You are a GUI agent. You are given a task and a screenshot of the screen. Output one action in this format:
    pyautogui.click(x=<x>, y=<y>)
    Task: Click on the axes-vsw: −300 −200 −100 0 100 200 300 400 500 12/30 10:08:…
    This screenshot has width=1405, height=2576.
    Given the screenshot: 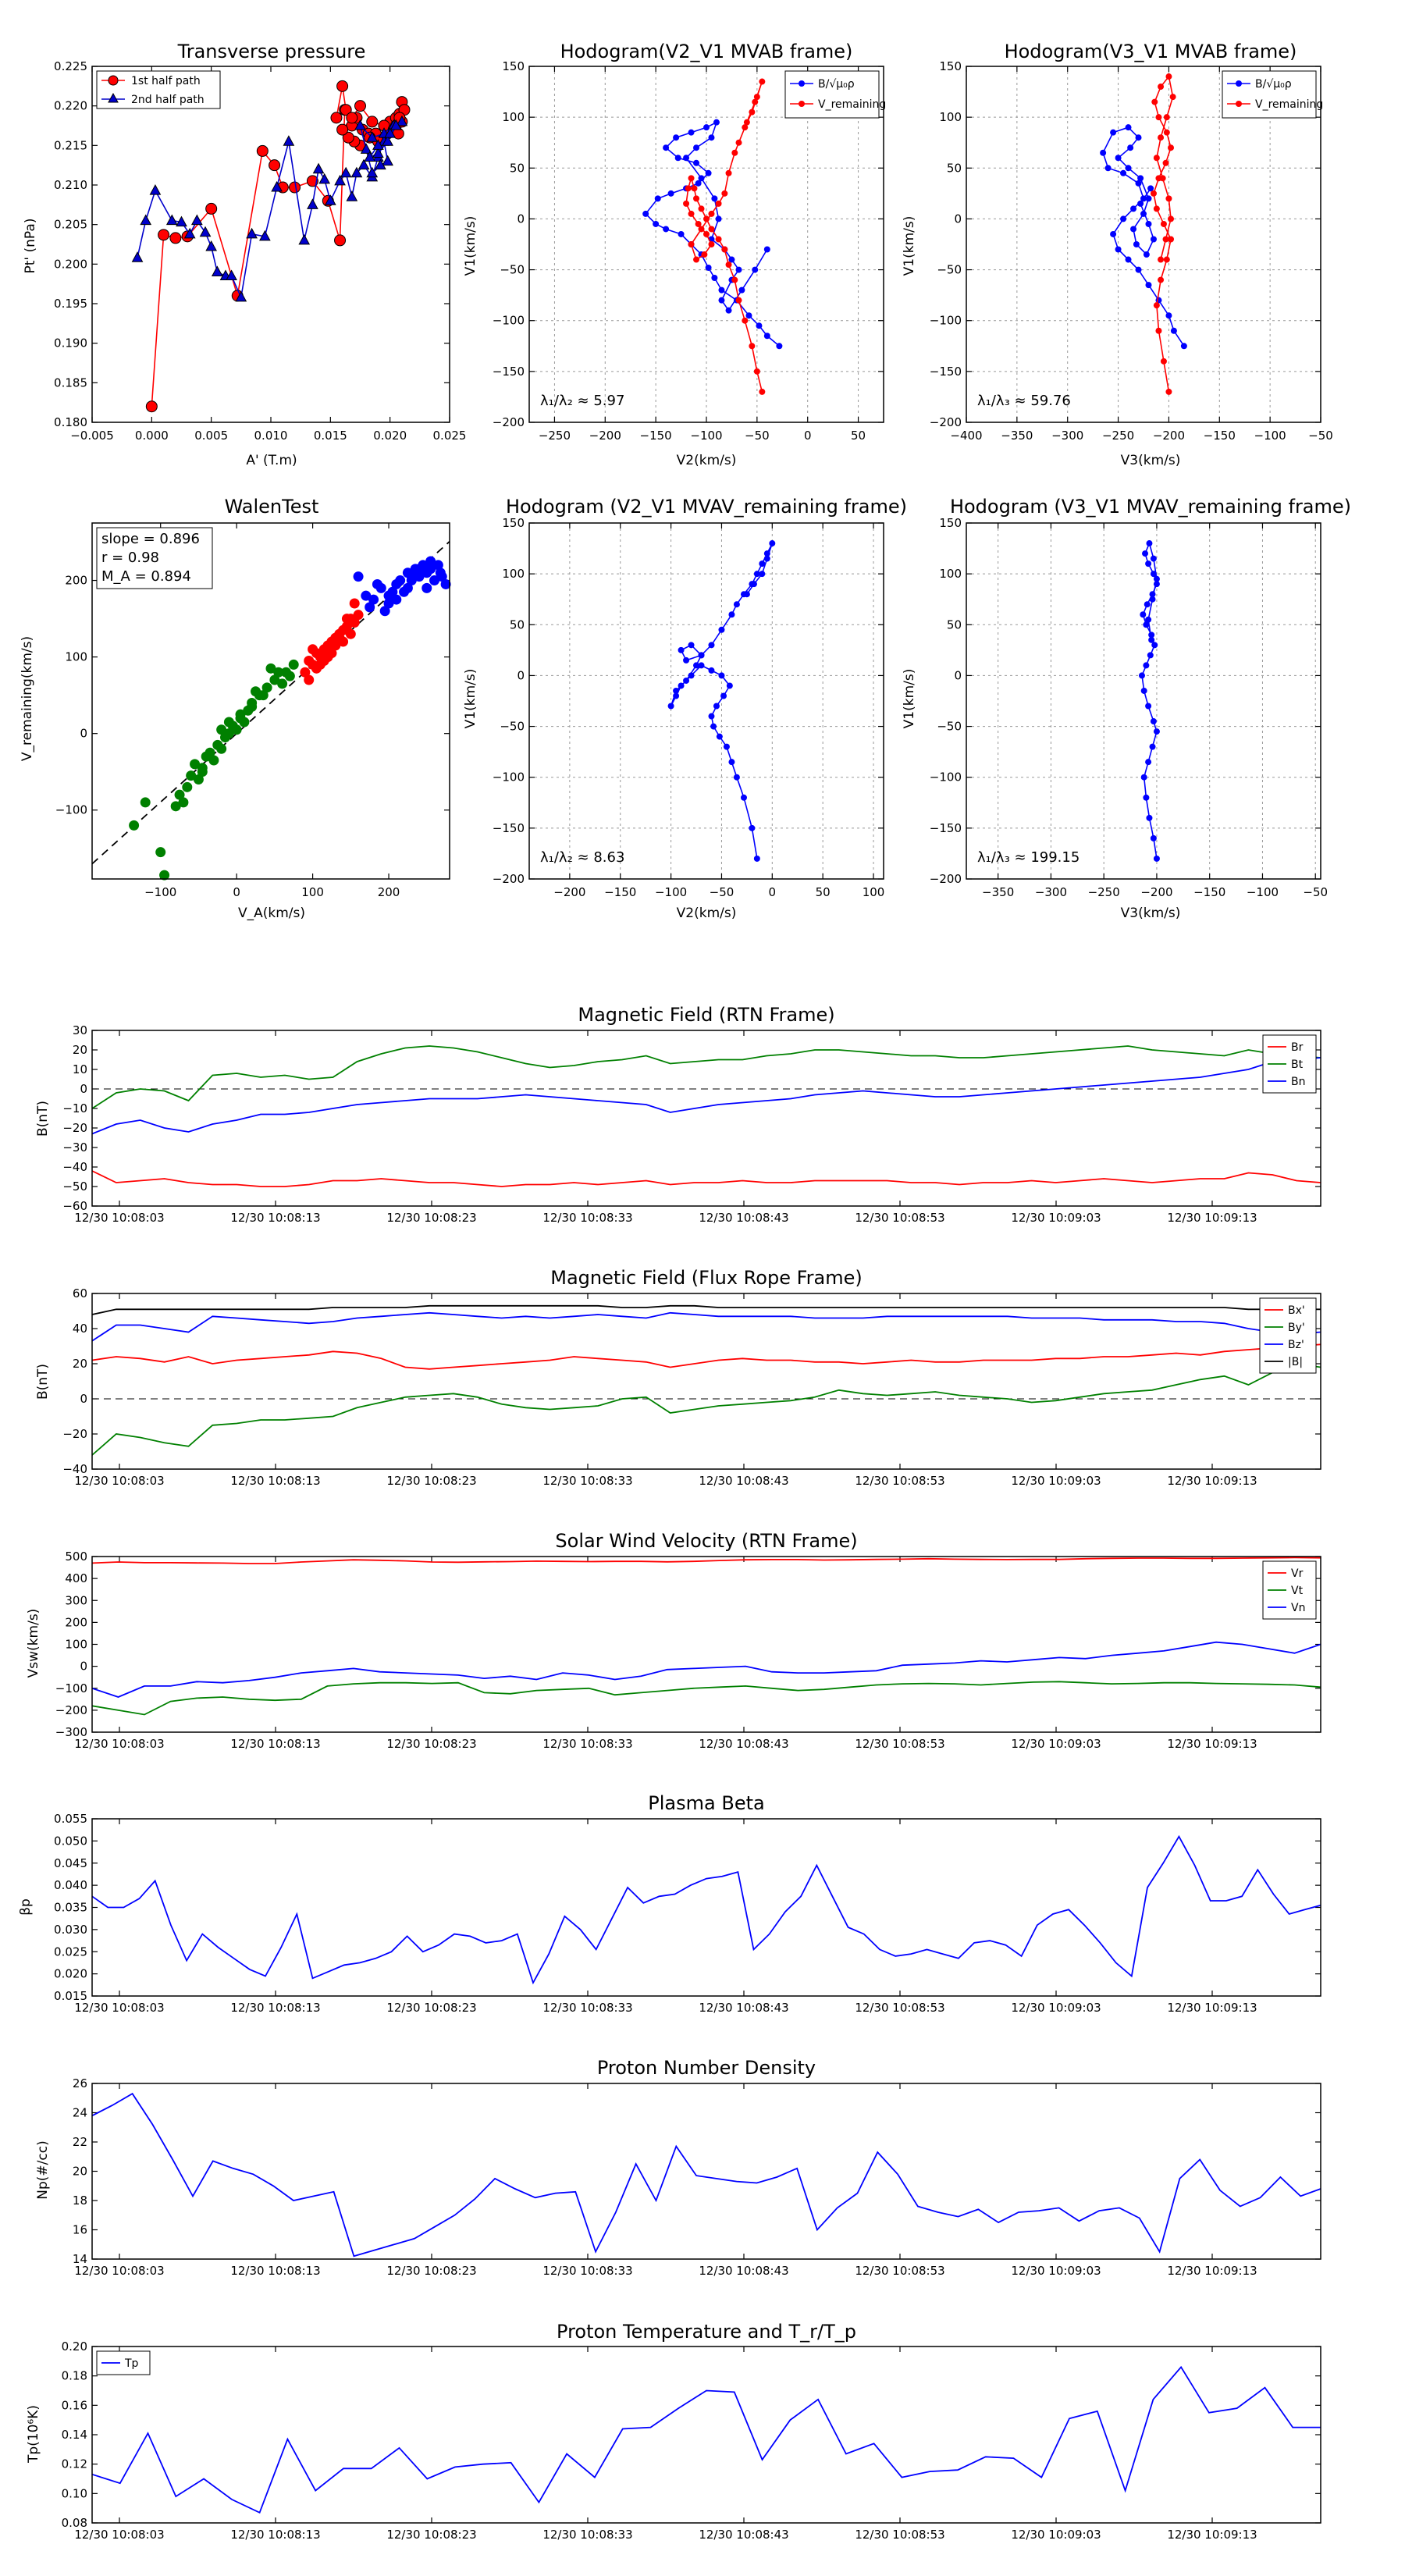 What is the action you would take?
    pyautogui.click(x=688, y=1650)
    